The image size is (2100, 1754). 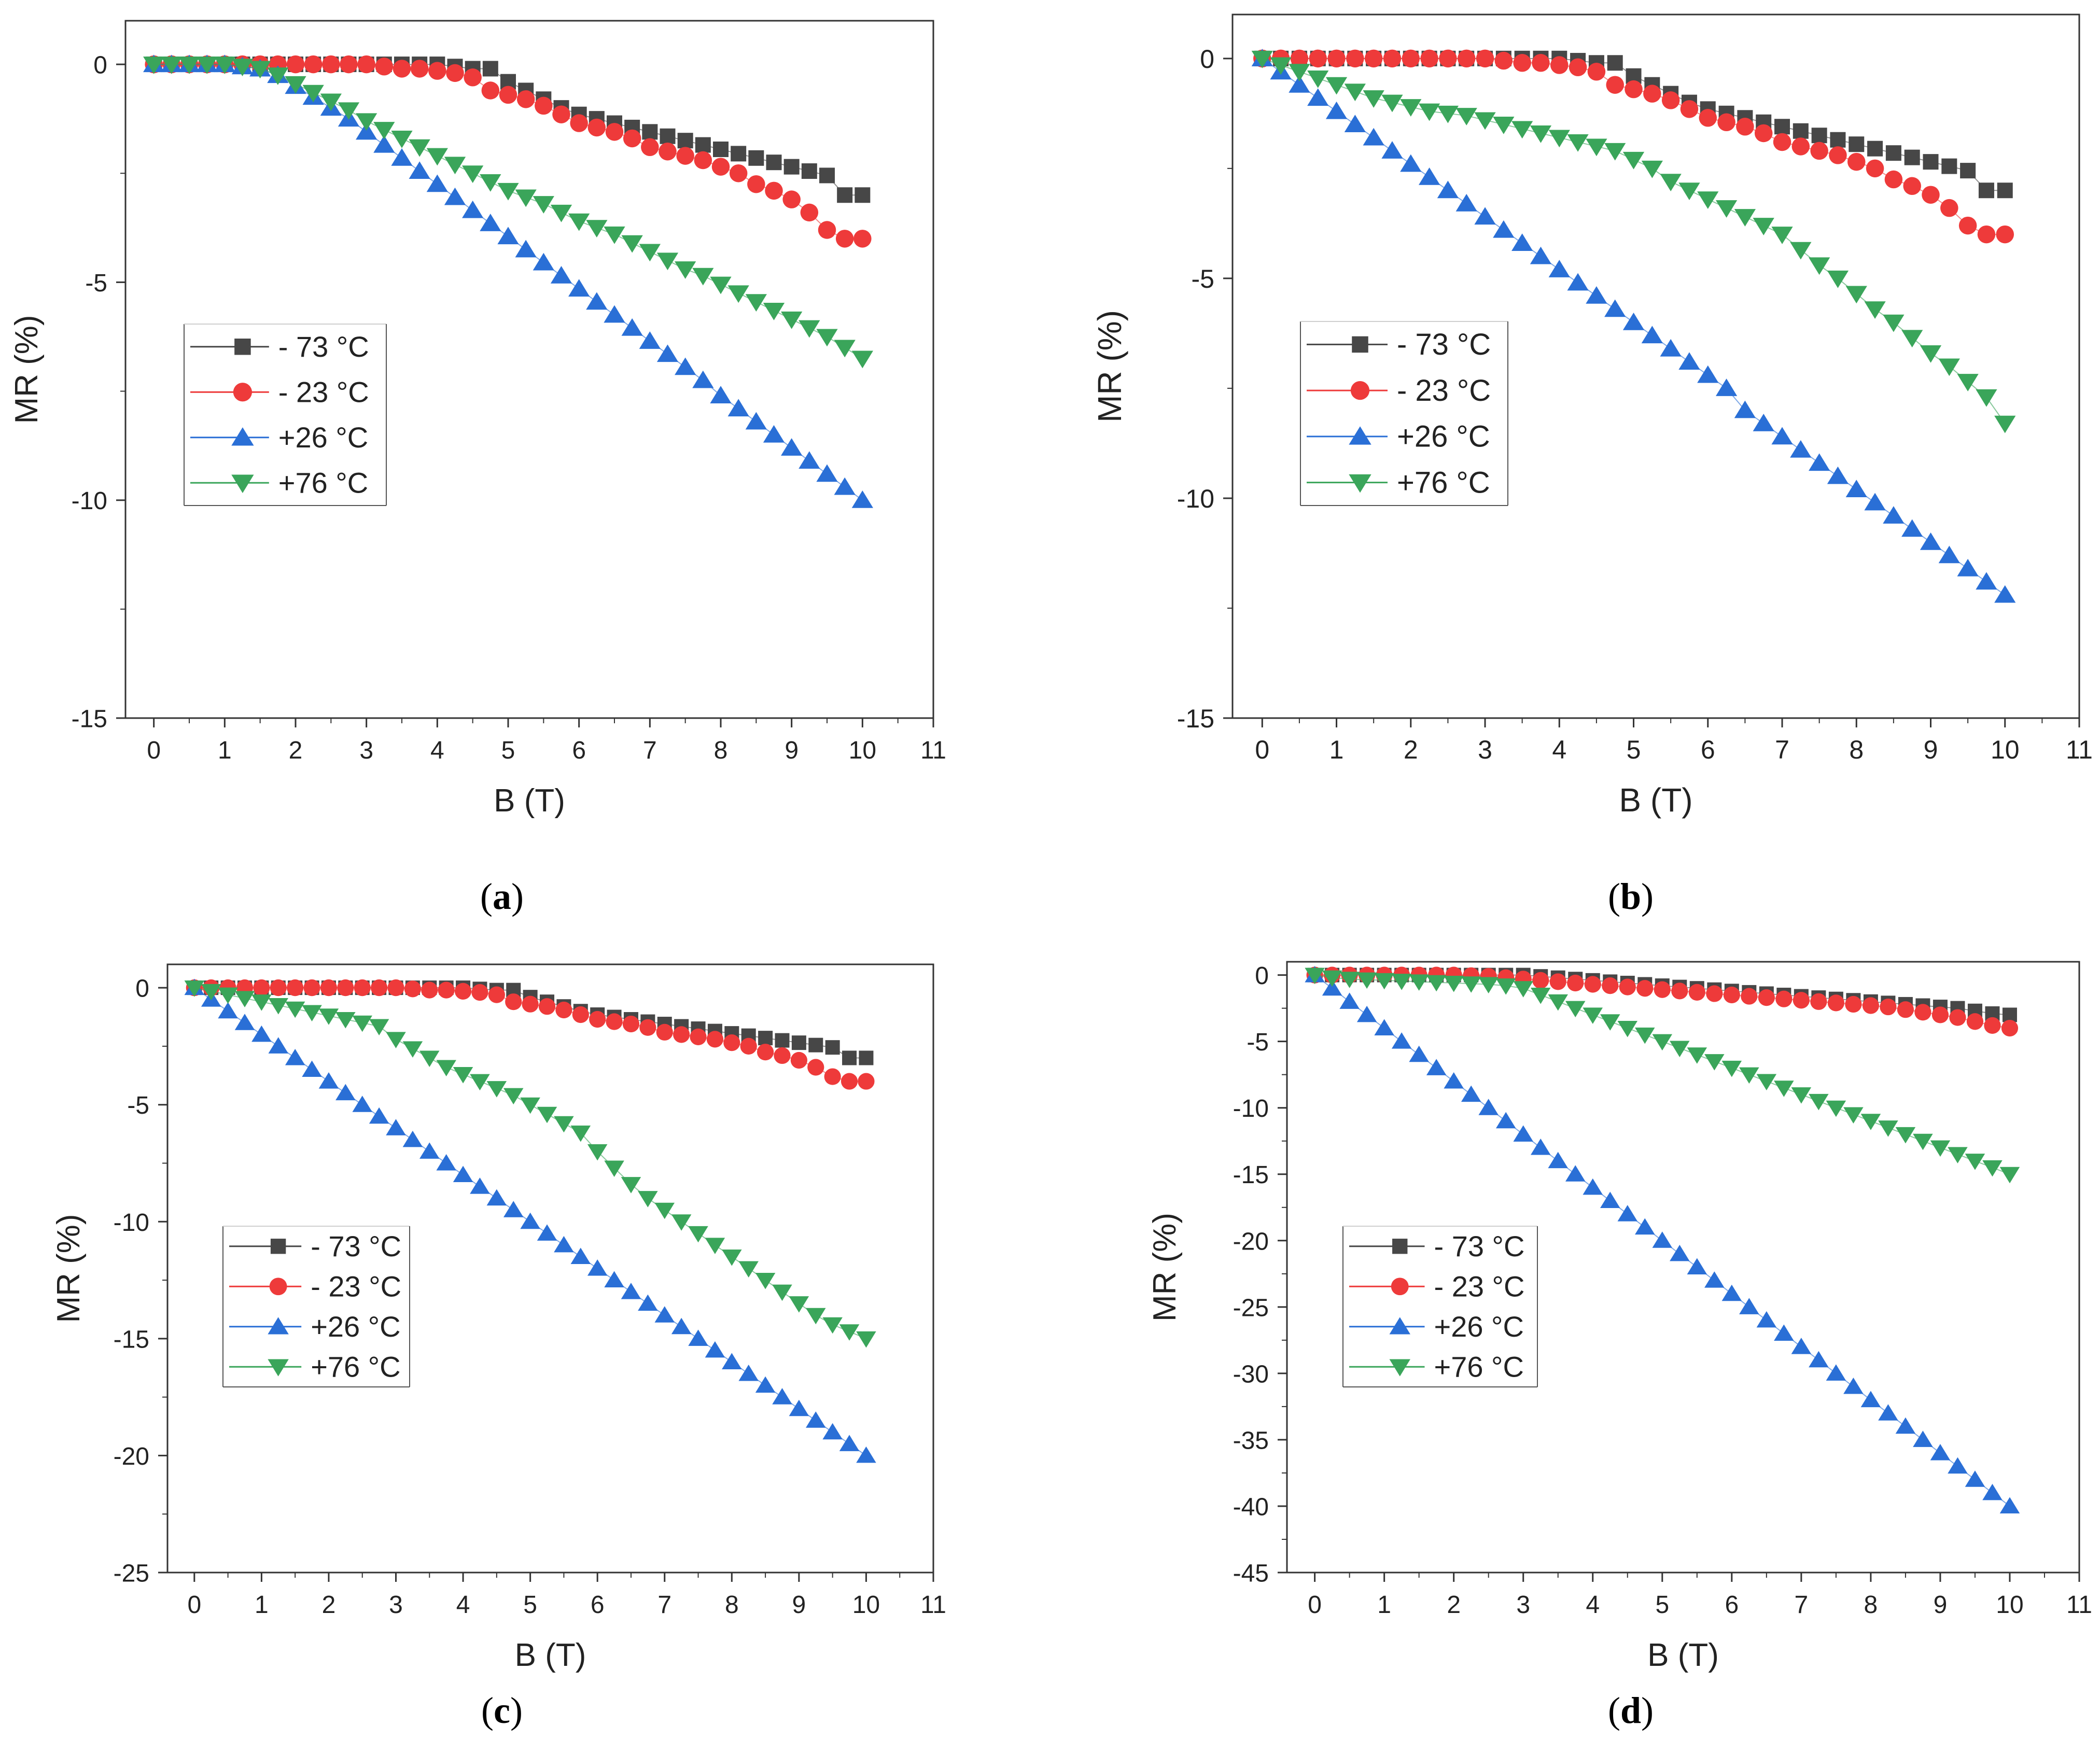 What do you see at coordinates (1251, 1108) in the screenshot?
I see `y-tick-label: -10` at bounding box center [1251, 1108].